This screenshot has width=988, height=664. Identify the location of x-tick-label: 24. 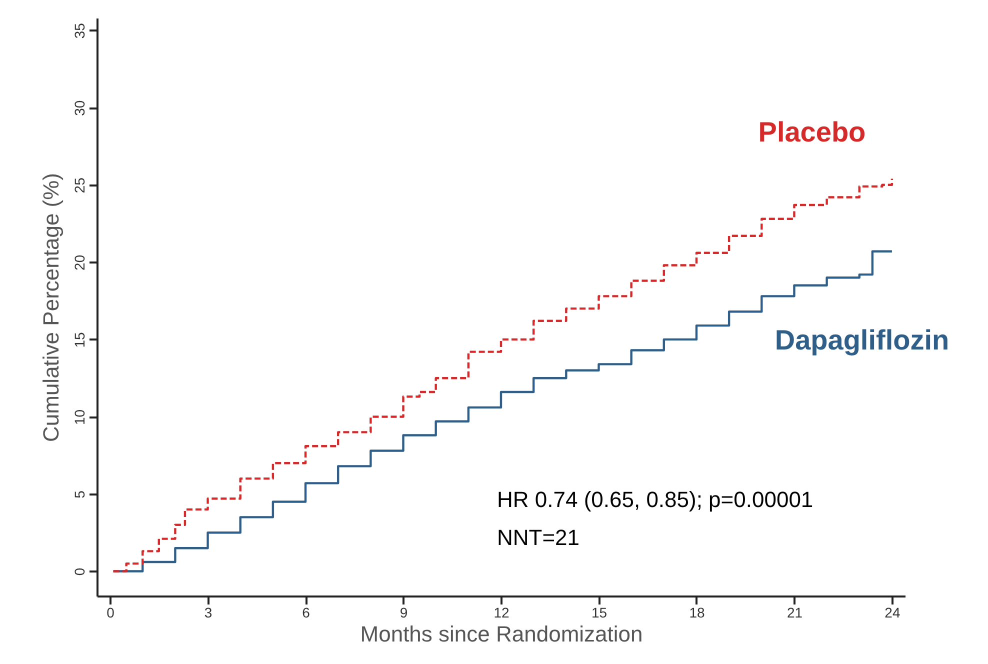
(892, 612).